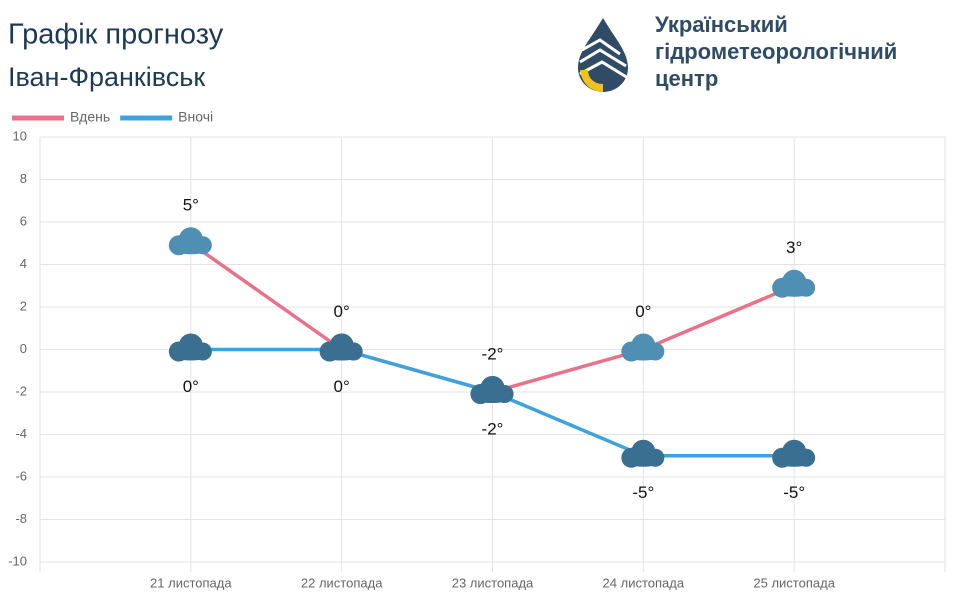 Image resolution: width=956 pixels, height=614 pixels. Describe the element at coordinates (23, 348) in the screenshot. I see `y-tick-label: 0` at that location.